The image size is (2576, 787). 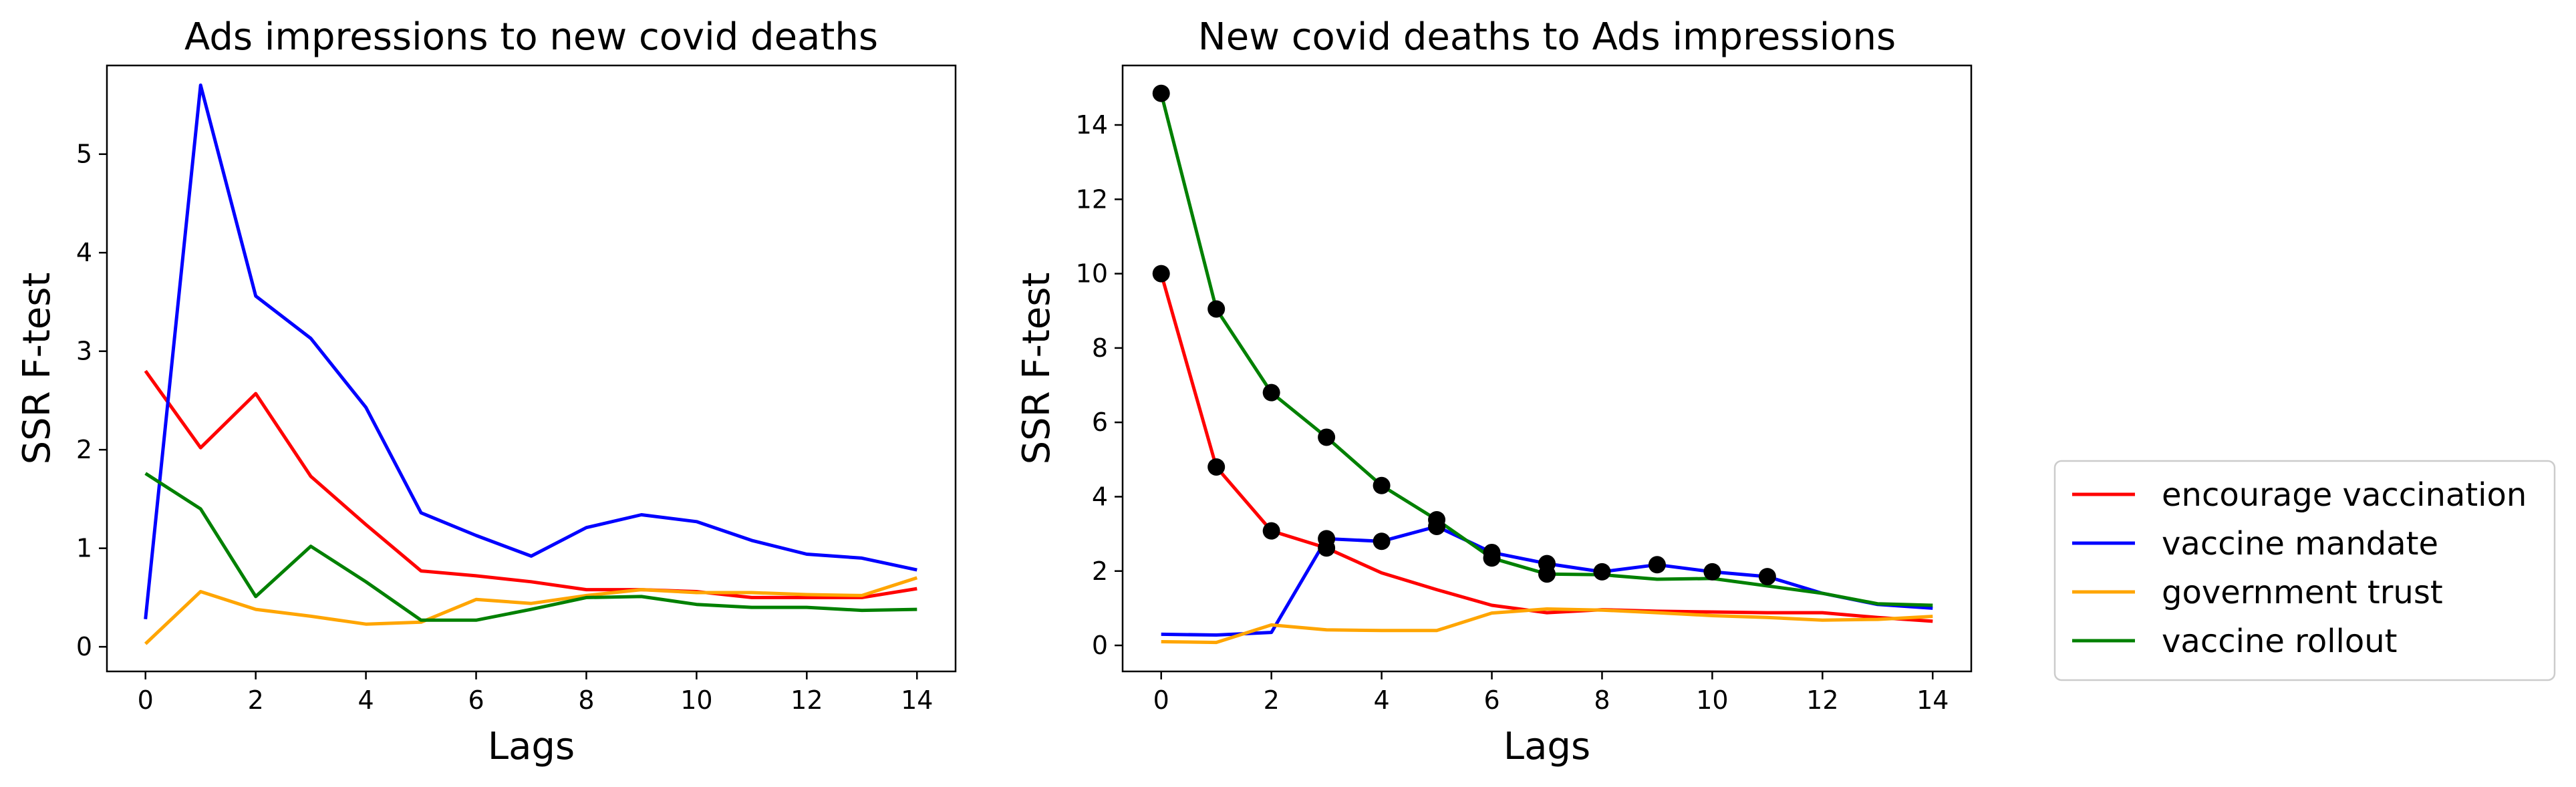 What do you see at coordinates (1491, 700) in the screenshot?
I see `chart-1-xtick-label-6: 6` at bounding box center [1491, 700].